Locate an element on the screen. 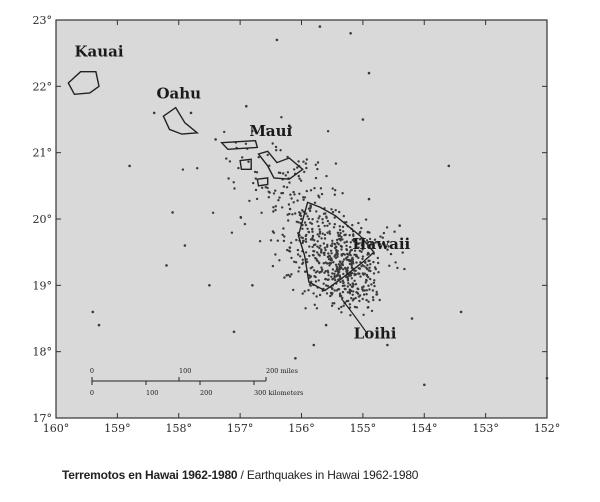 Image resolution: width=600 pixels, height=502 pixels. island-outline-molokai is located at coordinates (239, 145).